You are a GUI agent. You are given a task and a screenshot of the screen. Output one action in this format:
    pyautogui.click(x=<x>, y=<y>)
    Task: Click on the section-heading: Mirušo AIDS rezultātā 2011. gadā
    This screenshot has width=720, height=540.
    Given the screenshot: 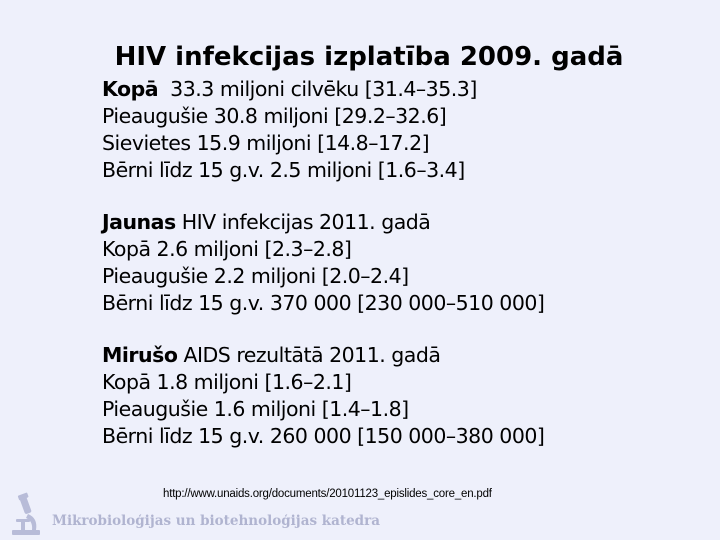 What is the action you would take?
    pyautogui.click(x=323, y=355)
    